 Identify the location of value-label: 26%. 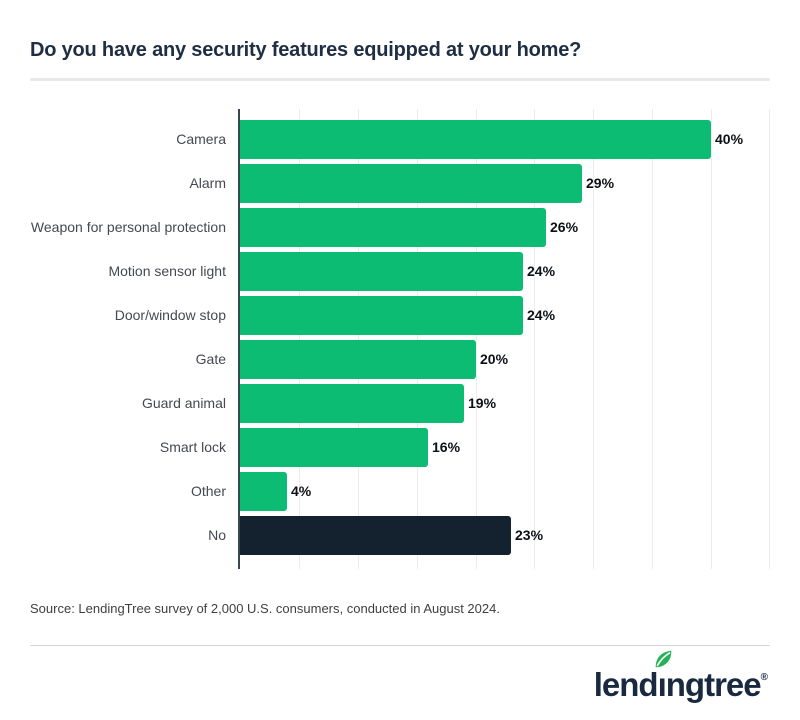
(564, 227).